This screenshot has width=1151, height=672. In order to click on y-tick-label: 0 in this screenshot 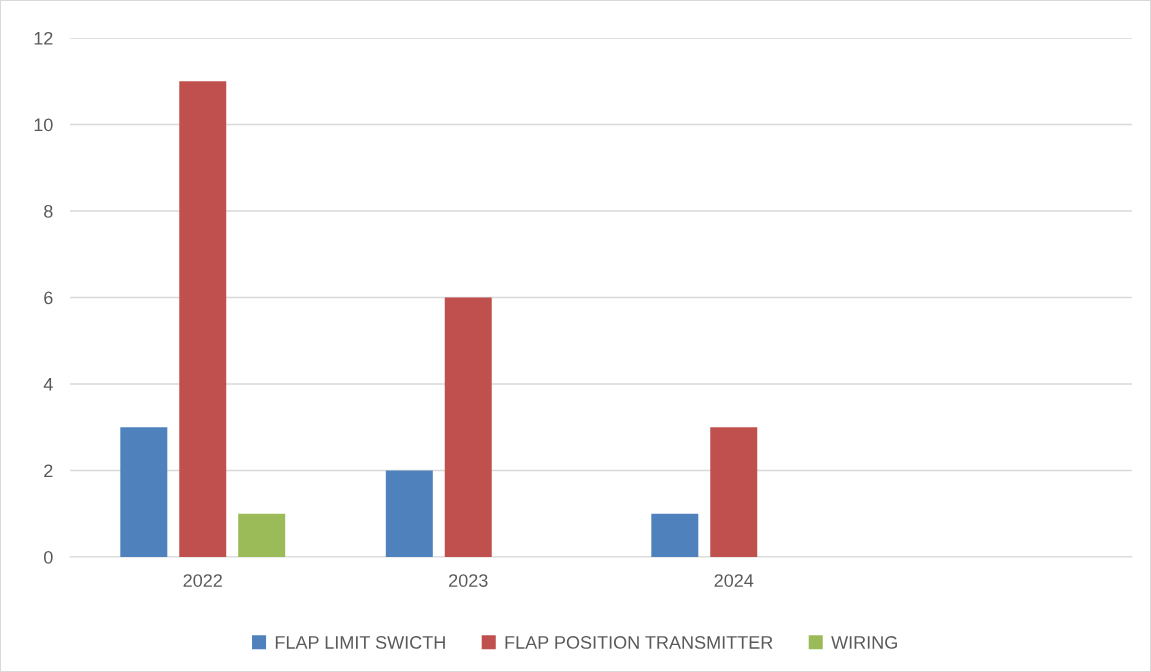, I will do `click(48, 557)`.